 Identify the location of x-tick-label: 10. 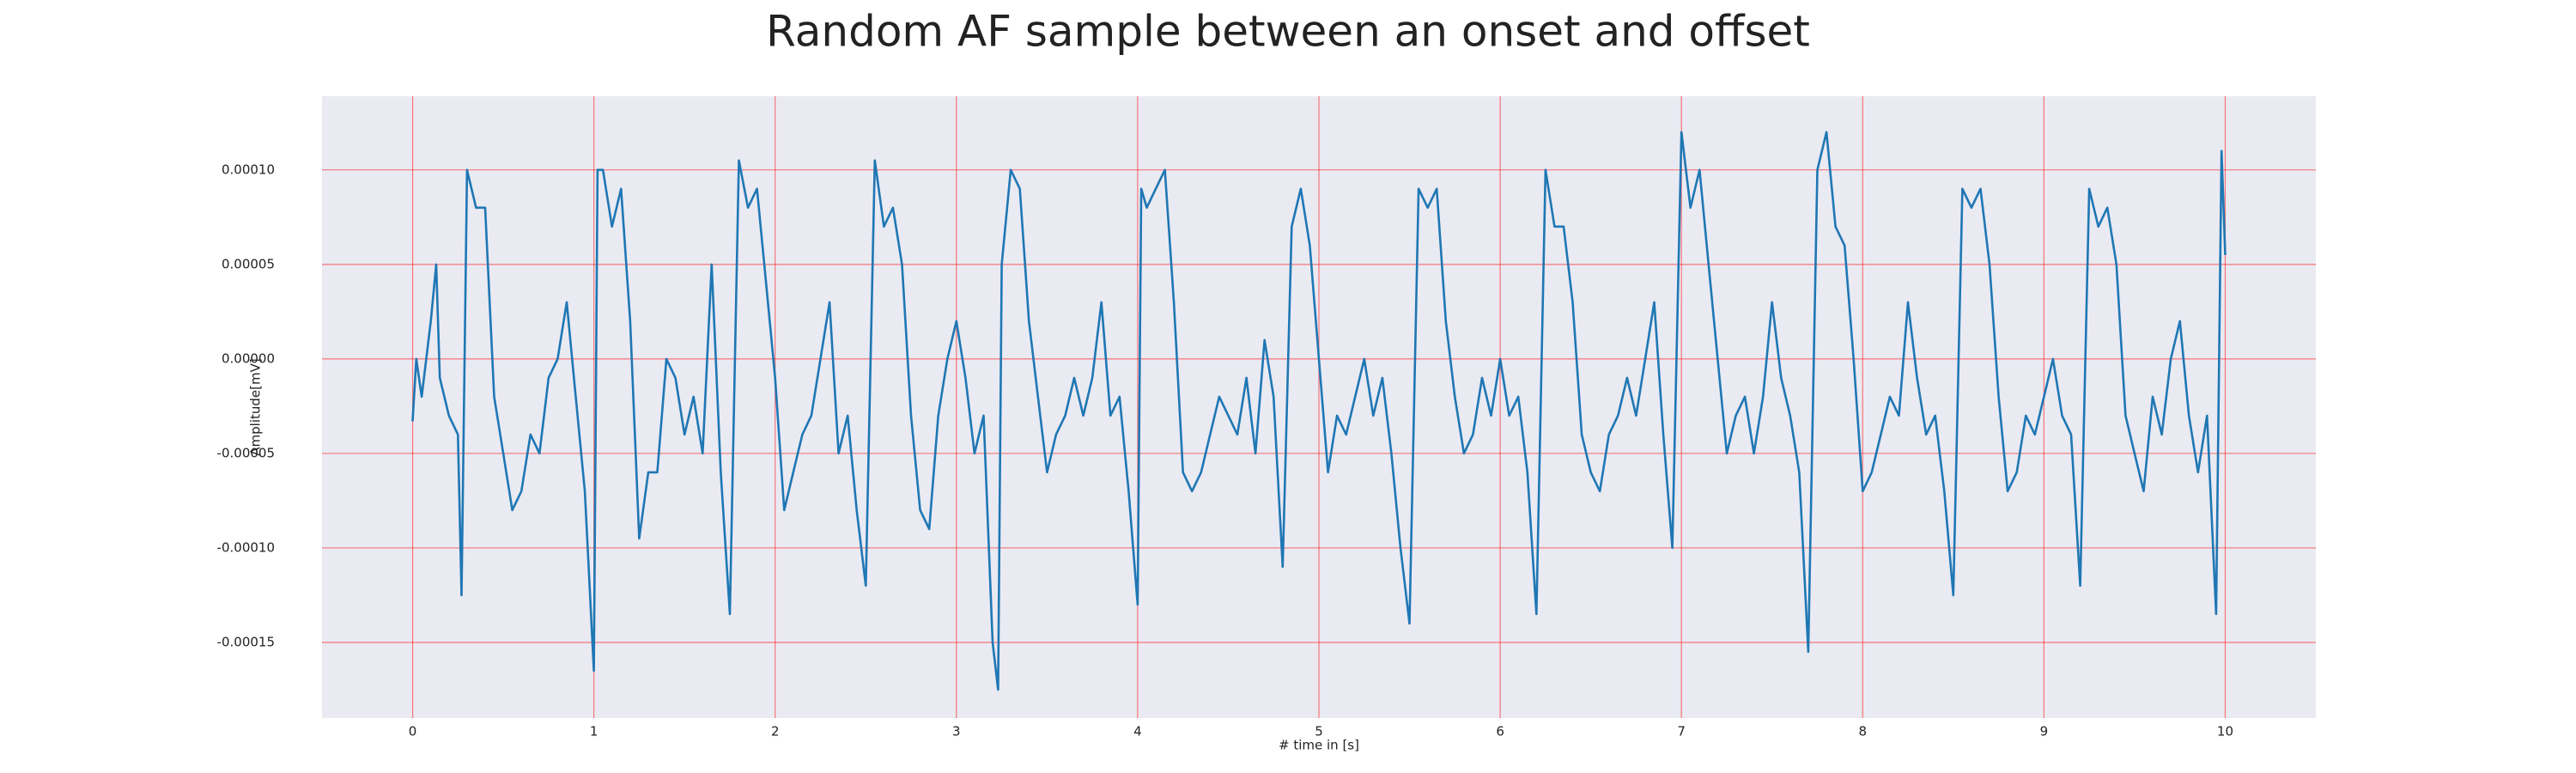
(2225, 732).